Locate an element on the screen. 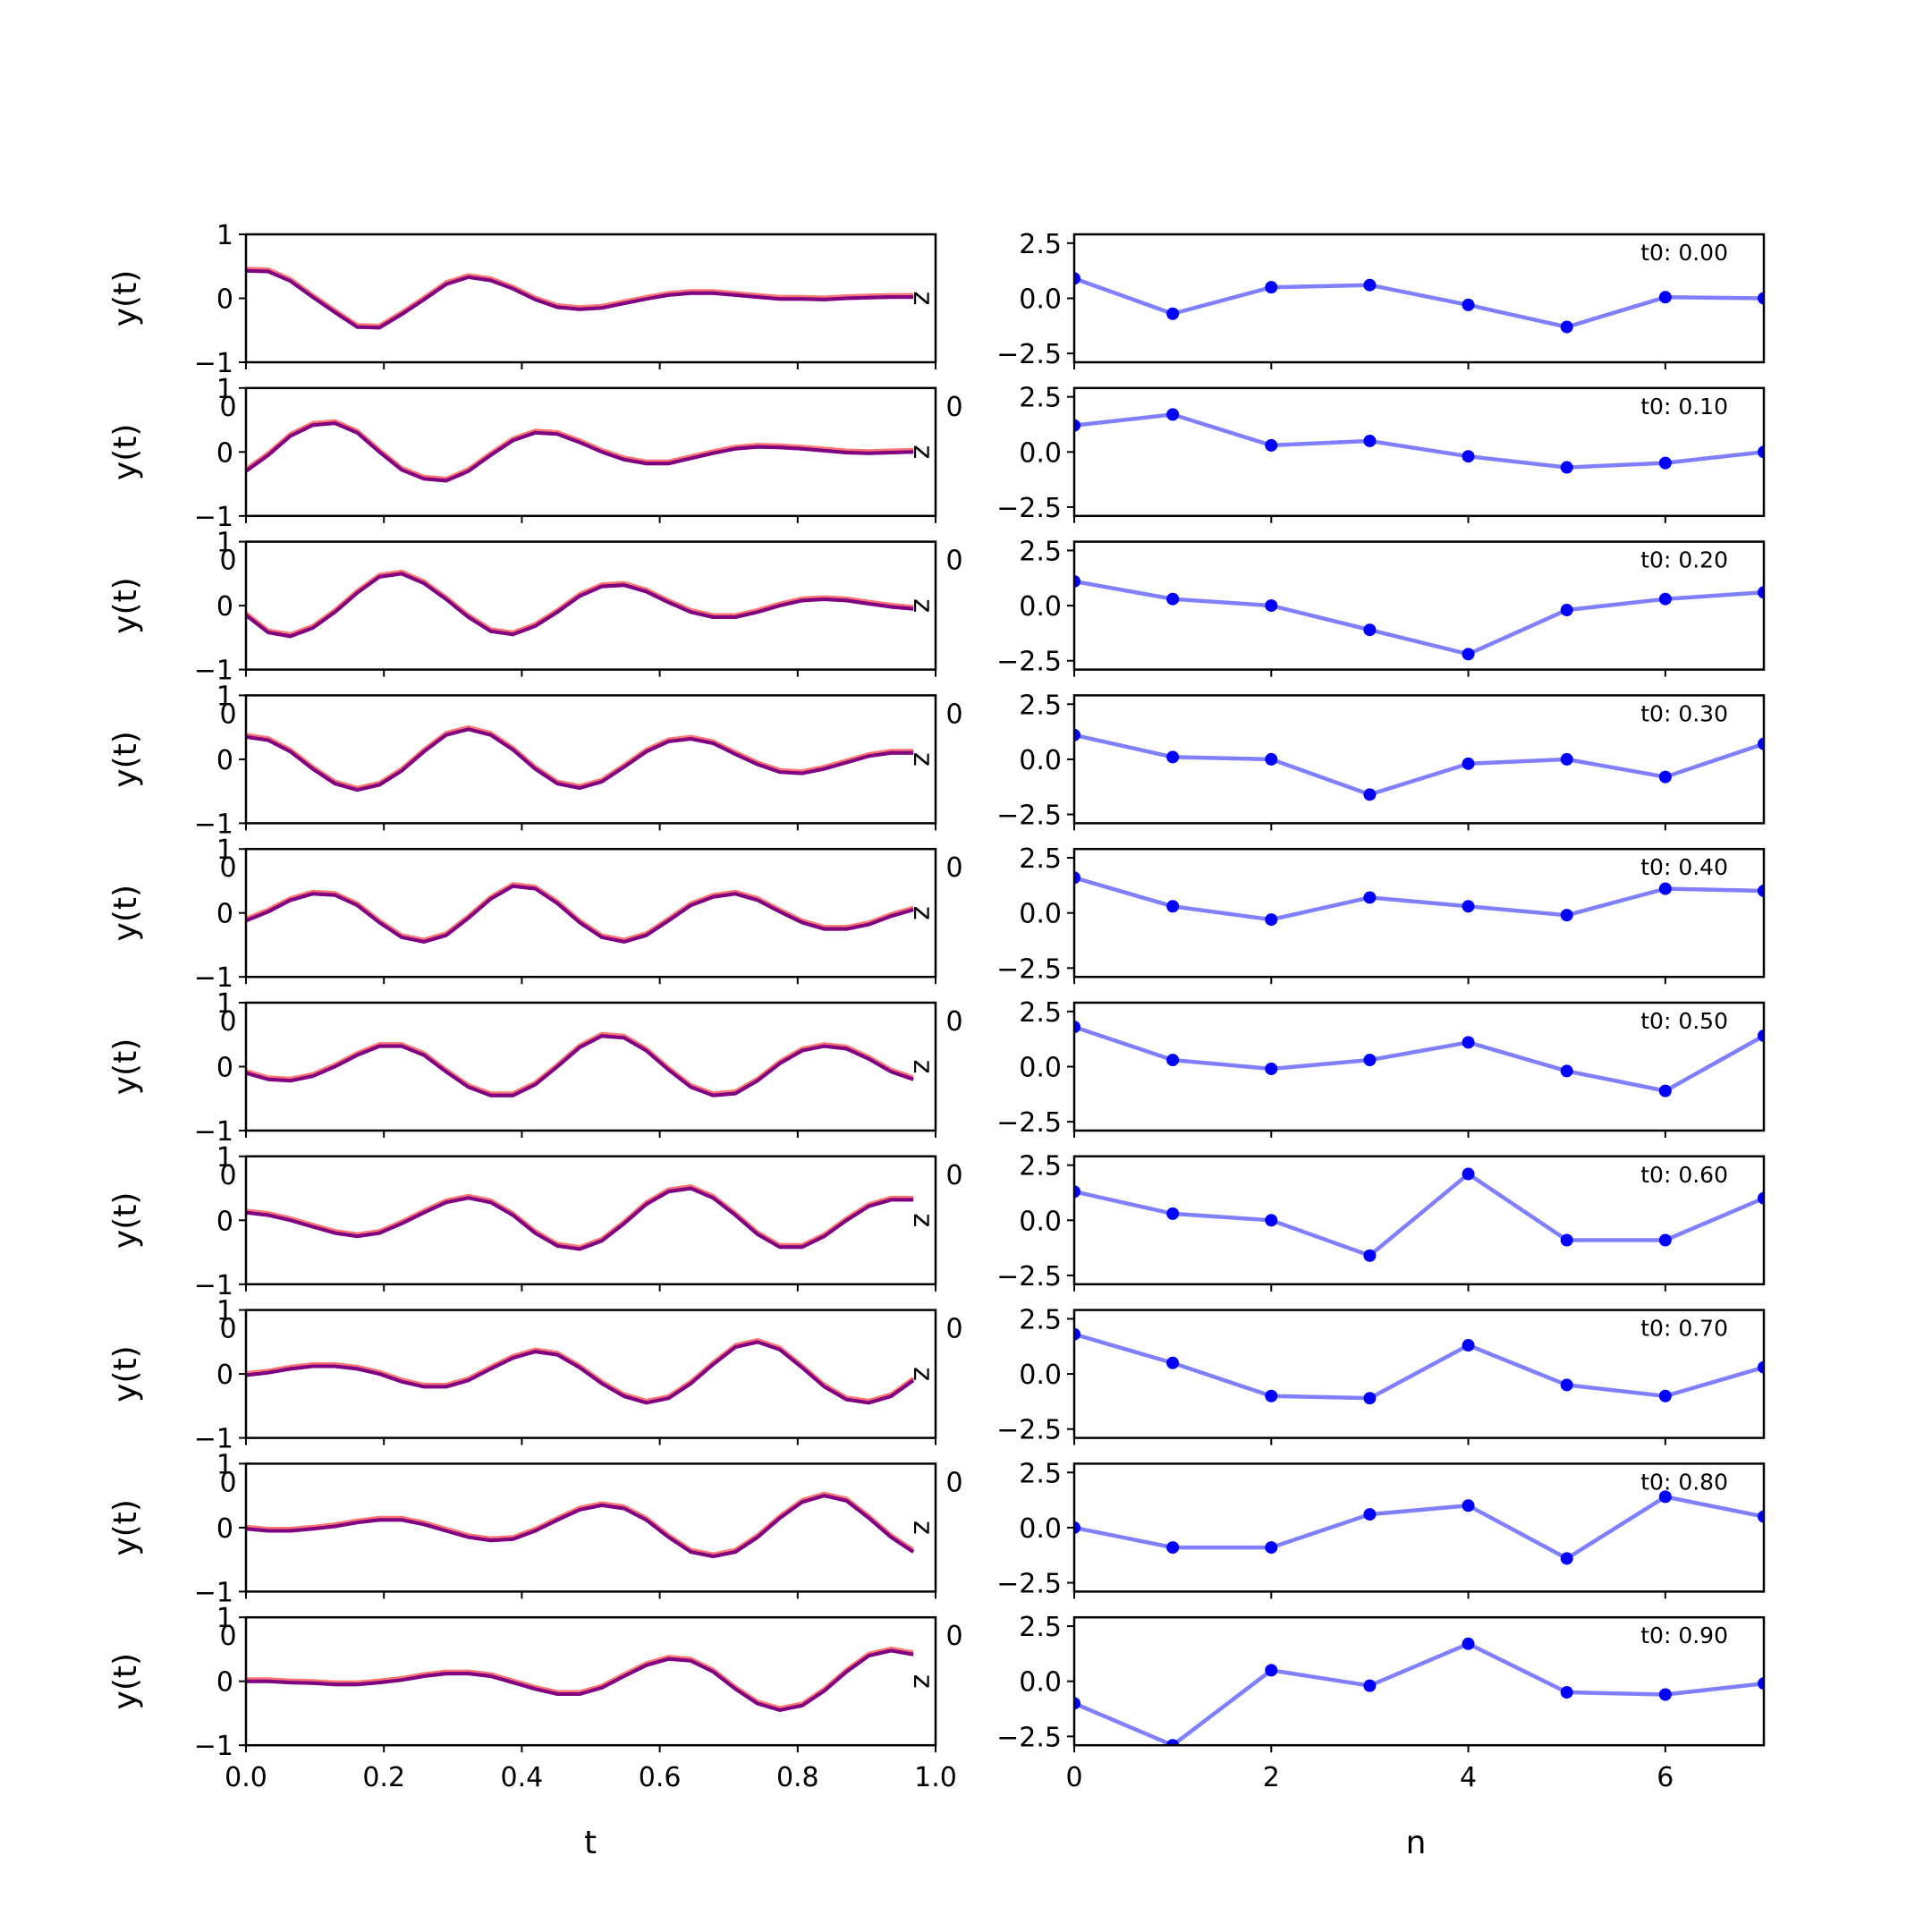 The width and height of the screenshot is (1932, 1932). right-panel-6: 2.5 0.0 −2.5 t0: 0.60 is located at coordinates (1381, 1221).